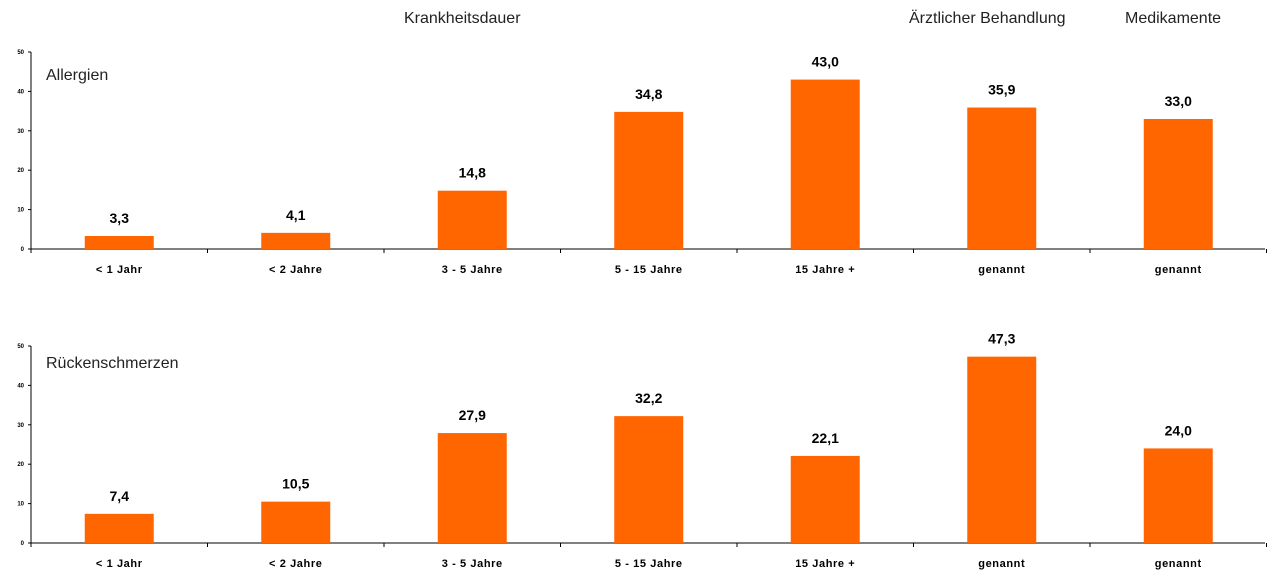 The width and height of the screenshot is (1267, 571). Describe the element at coordinates (648, 94) in the screenshot. I see `value-label: 34,8` at that location.